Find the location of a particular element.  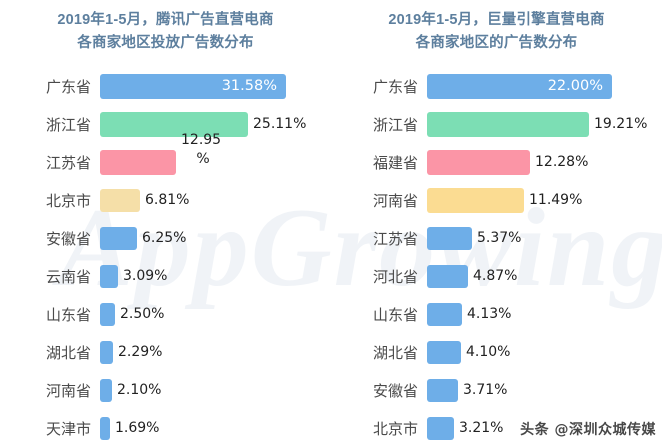

bar-row: 福建省 12.28% is located at coordinates (496, 162).